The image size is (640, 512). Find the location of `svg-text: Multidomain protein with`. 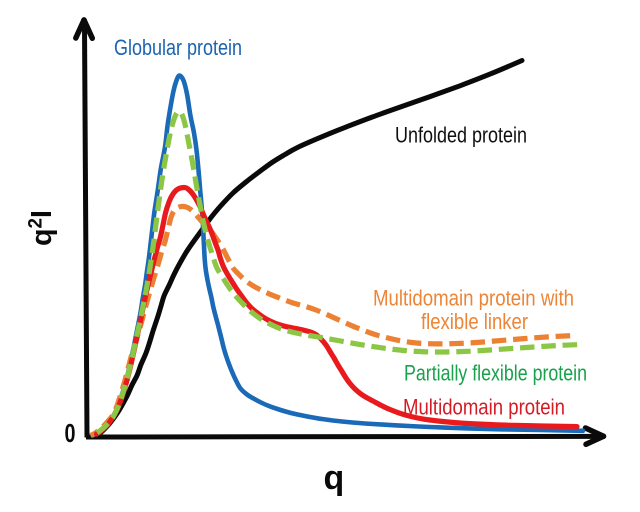

svg-text: Multidomain protein with is located at coordinates (473, 298).